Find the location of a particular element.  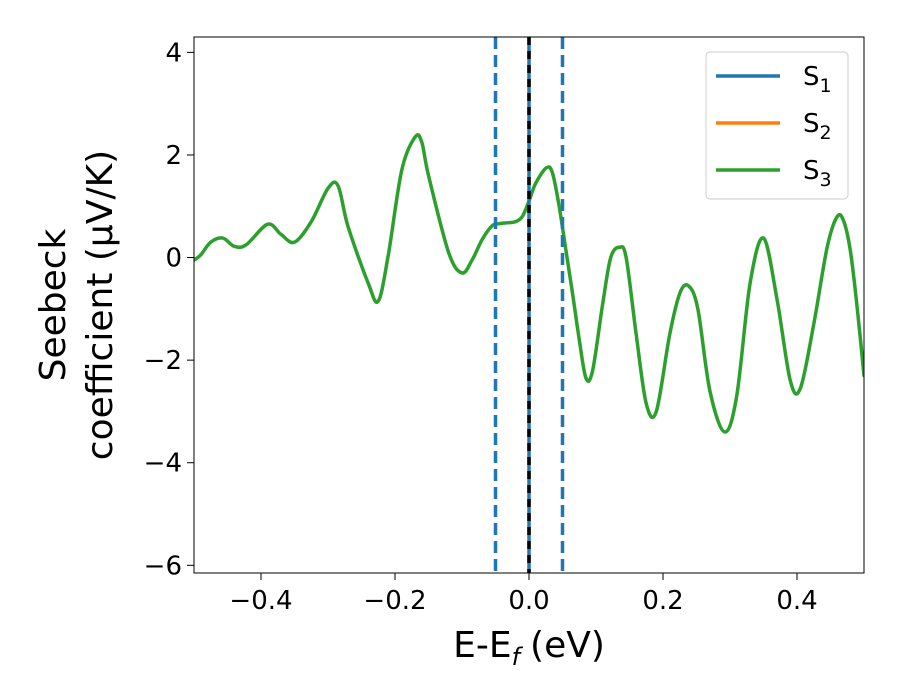

x-tick-label: 0.2 is located at coordinates (662, 601).